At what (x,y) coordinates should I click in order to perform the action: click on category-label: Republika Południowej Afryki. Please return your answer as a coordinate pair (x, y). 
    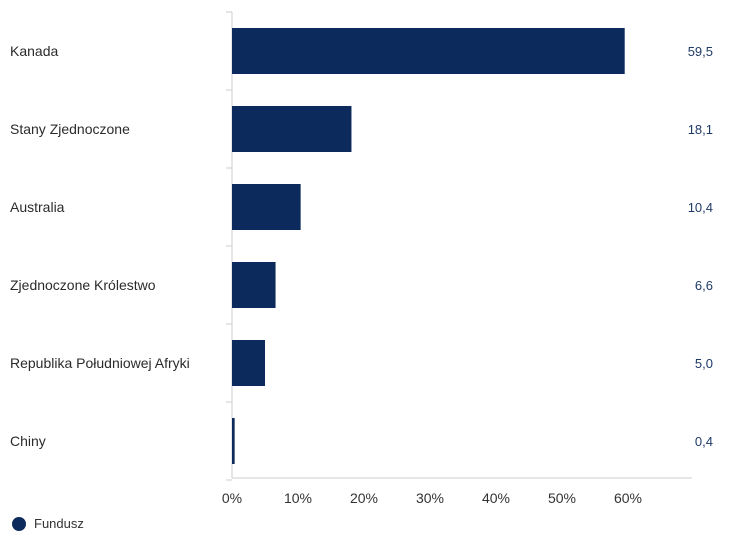
    Looking at the image, I should click on (100, 363).